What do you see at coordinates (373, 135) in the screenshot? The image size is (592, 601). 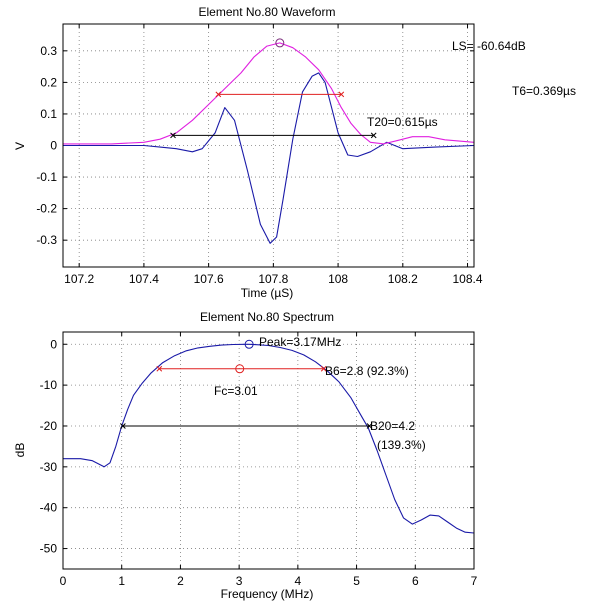 I see `t20-right-marker` at bounding box center [373, 135].